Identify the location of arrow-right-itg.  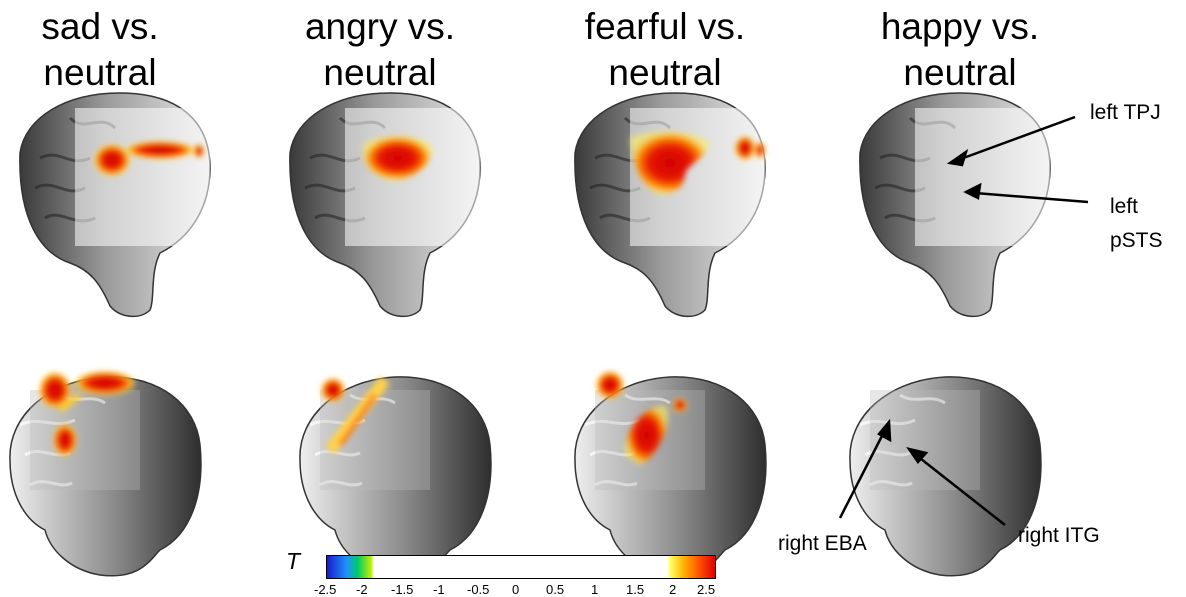
(960, 490).